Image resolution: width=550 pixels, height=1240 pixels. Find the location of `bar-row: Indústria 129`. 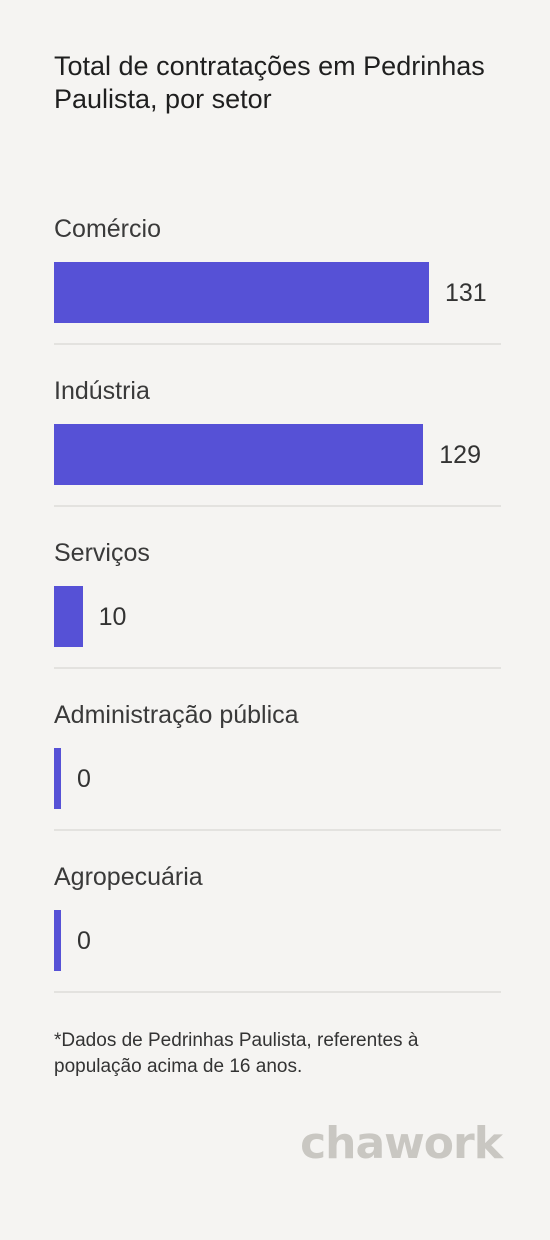

bar-row: Indústria 129 is located at coordinates (277, 443).